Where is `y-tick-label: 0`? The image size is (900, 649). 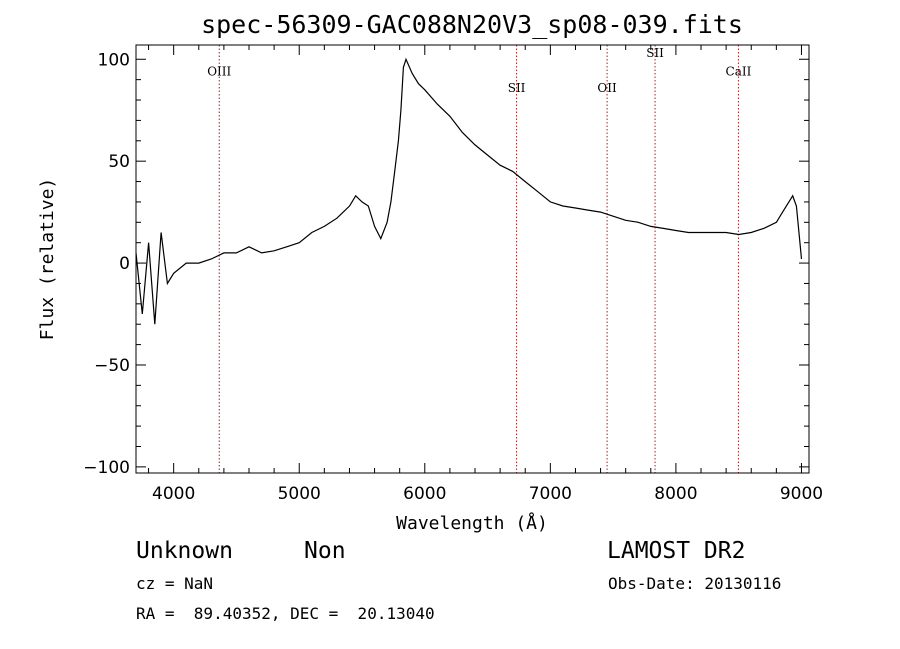 y-tick-label: 0 is located at coordinates (124, 264).